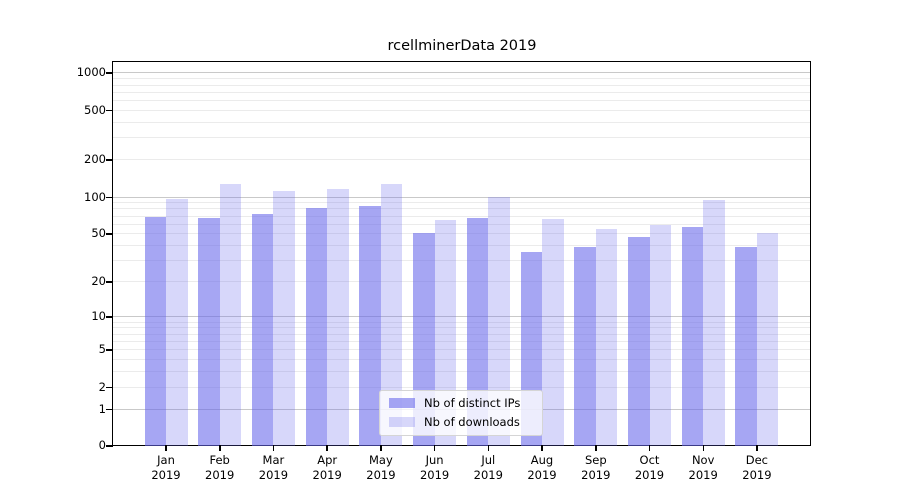 This screenshot has width=900, height=500. What do you see at coordinates (477, 331) in the screenshot?
I see `bar-distinct-ips-jul` at bounding box center [477, 331].